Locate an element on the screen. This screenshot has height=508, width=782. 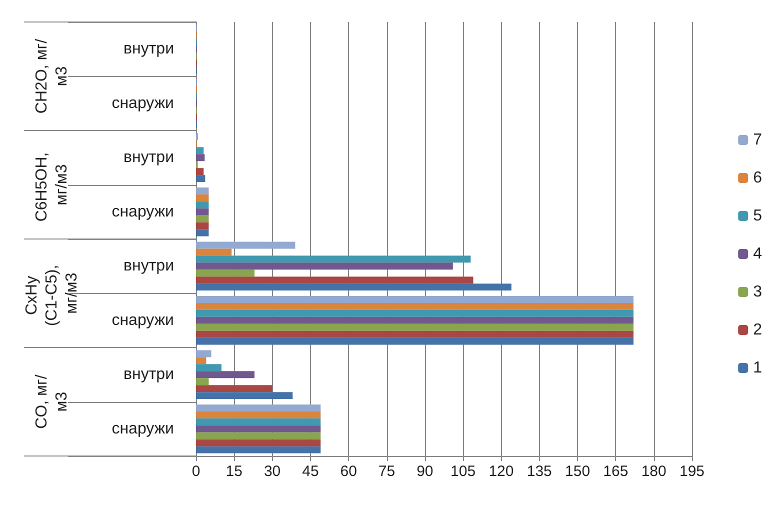
x-tick-label: 180 is located at coordinates (653, 471).